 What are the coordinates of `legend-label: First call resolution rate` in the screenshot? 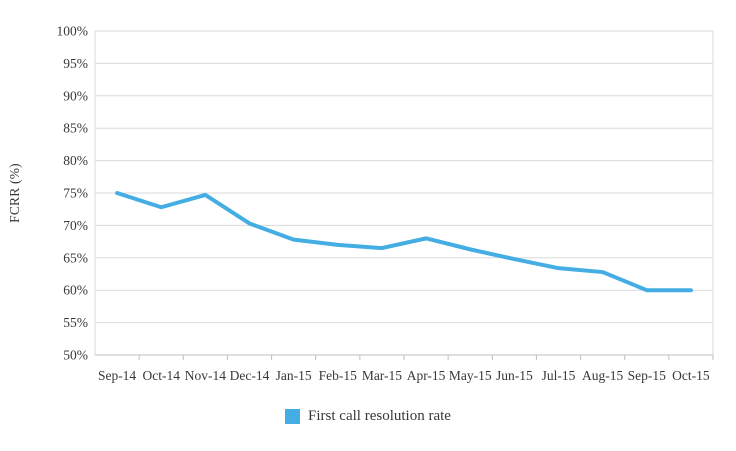 It's located at (379, 416).